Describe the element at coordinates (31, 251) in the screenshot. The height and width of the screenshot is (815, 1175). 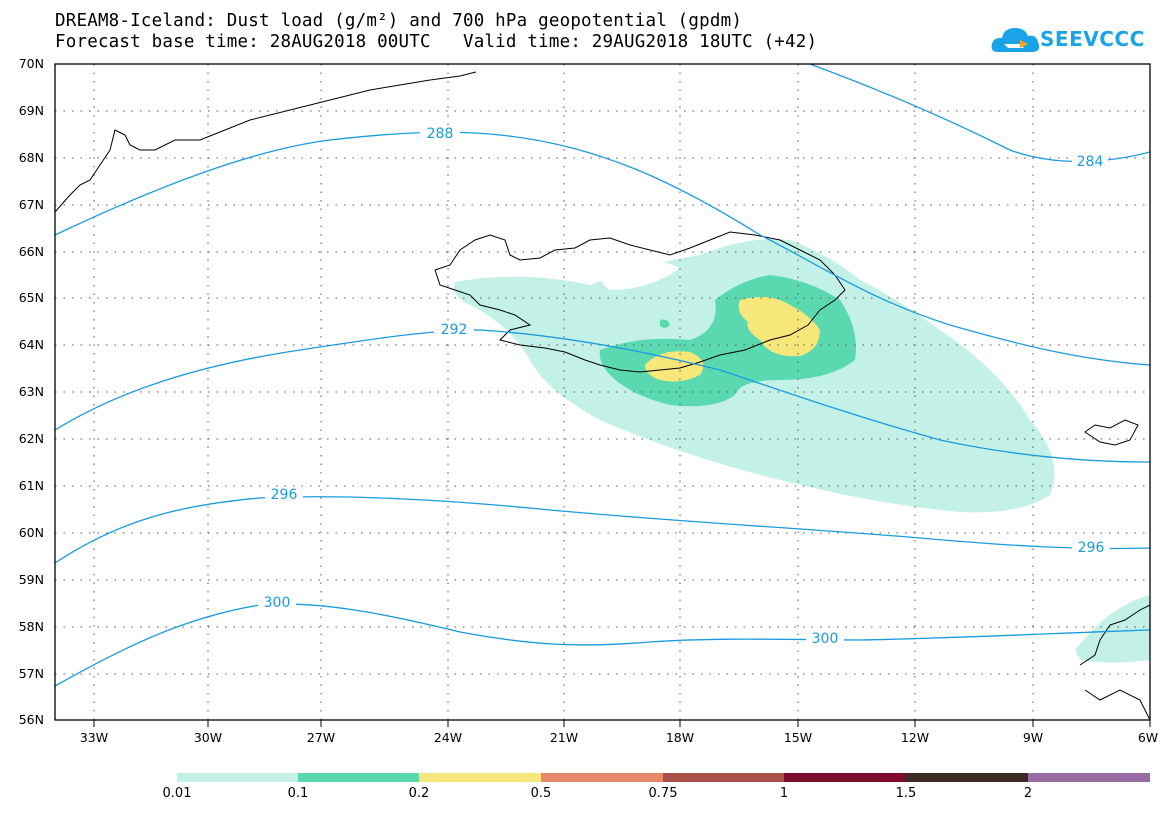
I see `lat-label: 66N` at that location.